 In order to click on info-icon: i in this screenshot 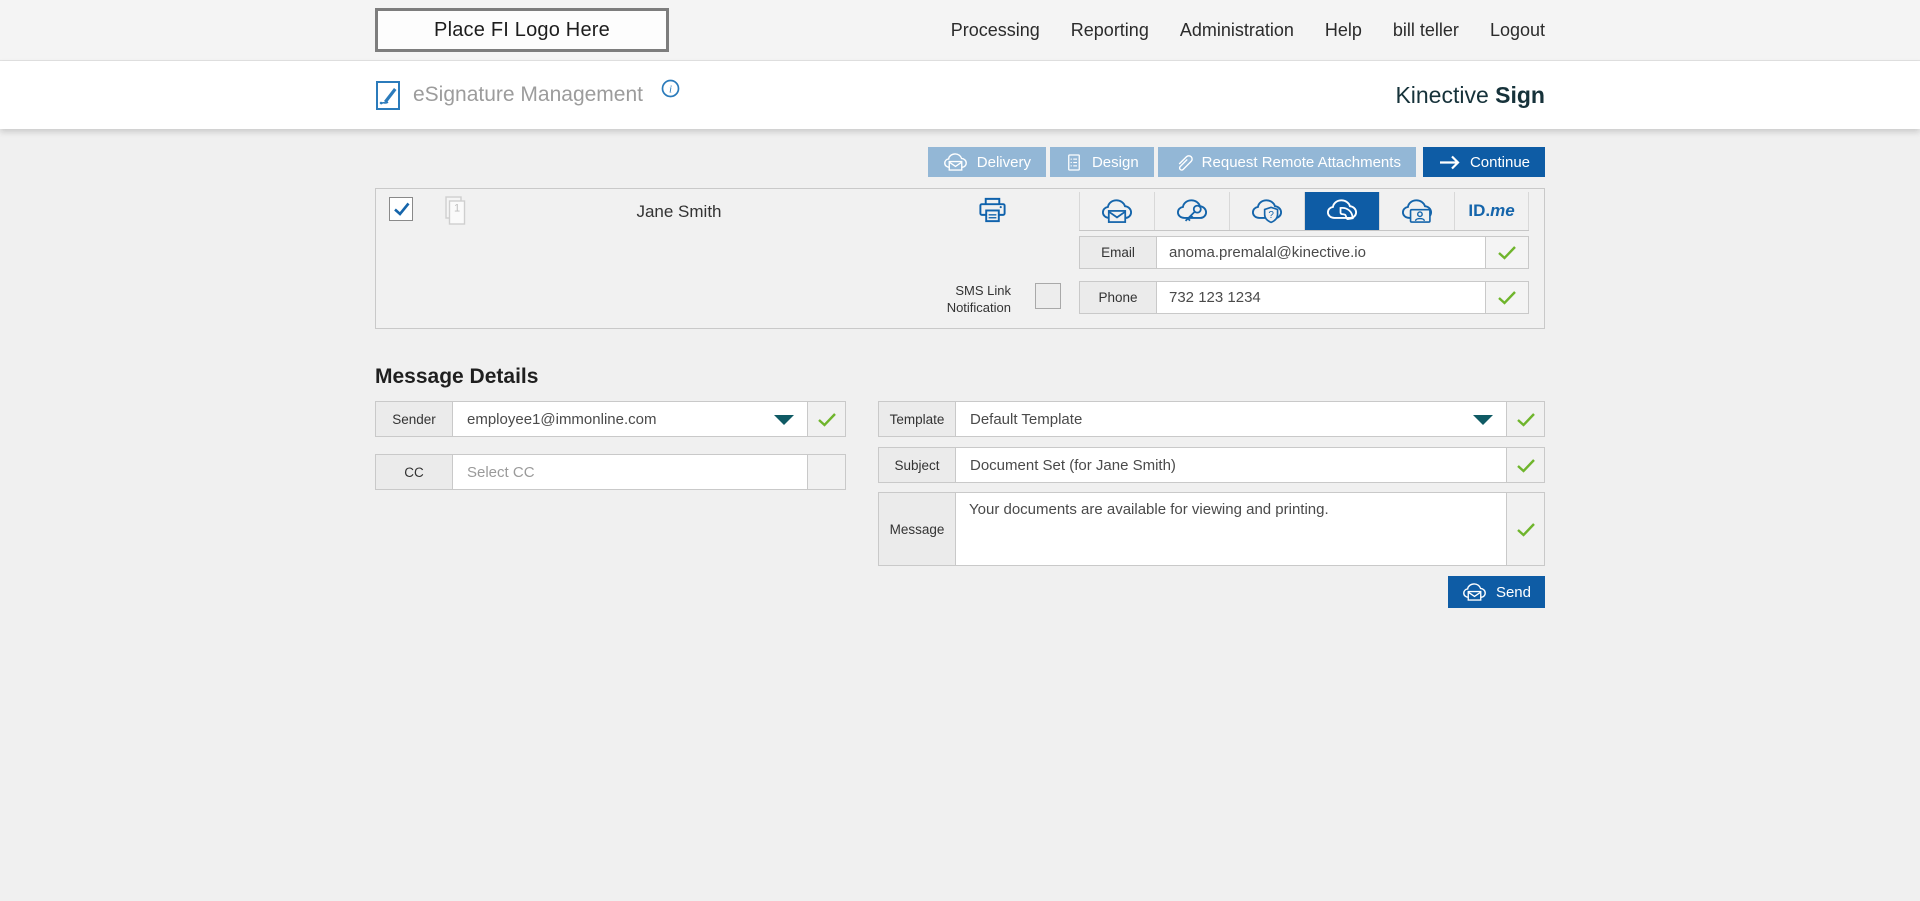, I will do `click(670, 88)`.